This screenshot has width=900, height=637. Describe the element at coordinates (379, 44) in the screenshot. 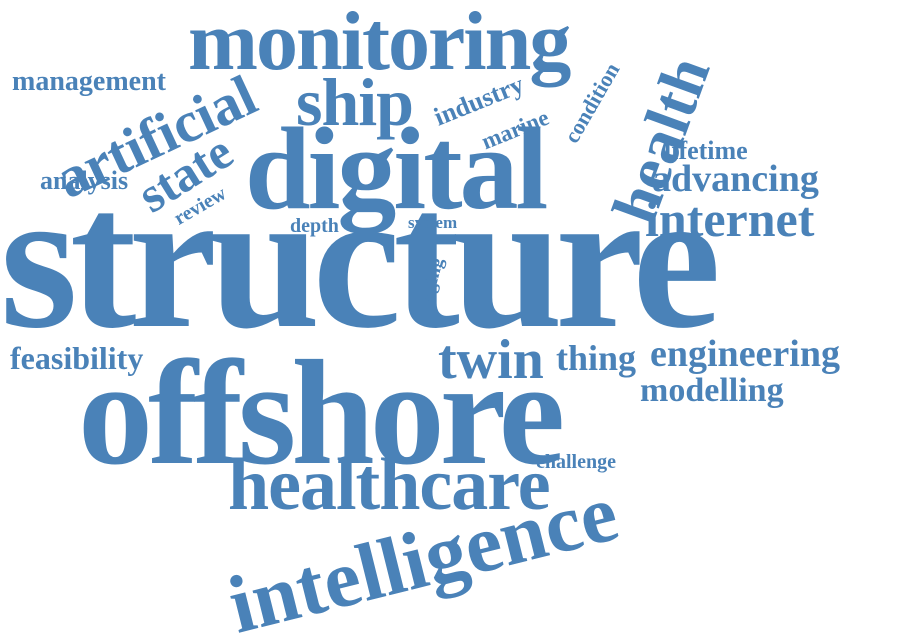

I see `word-monitoring: monitoring` at that location.